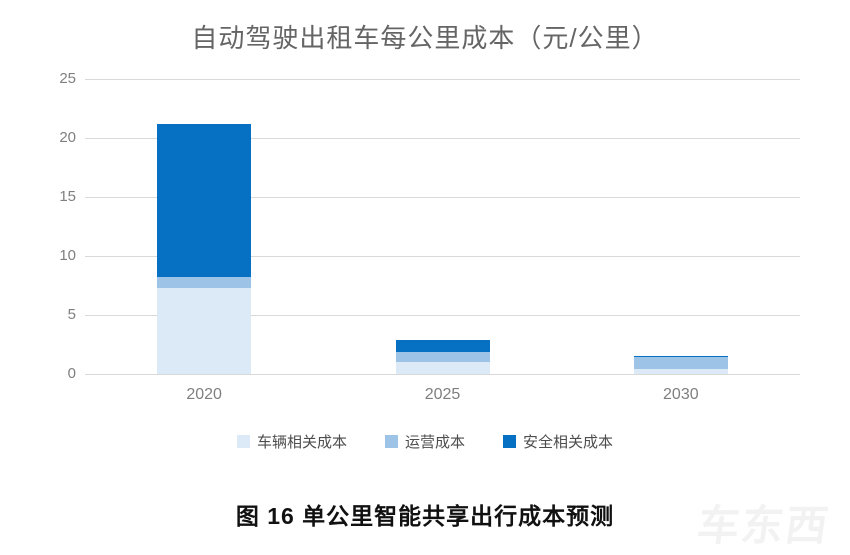 The width and height of the screenshot is (850, 555). What do you see at coordinates (71, 314) in the screenshot?
I see `y-tick-label-5: 5` at bounding box center [71, 314].